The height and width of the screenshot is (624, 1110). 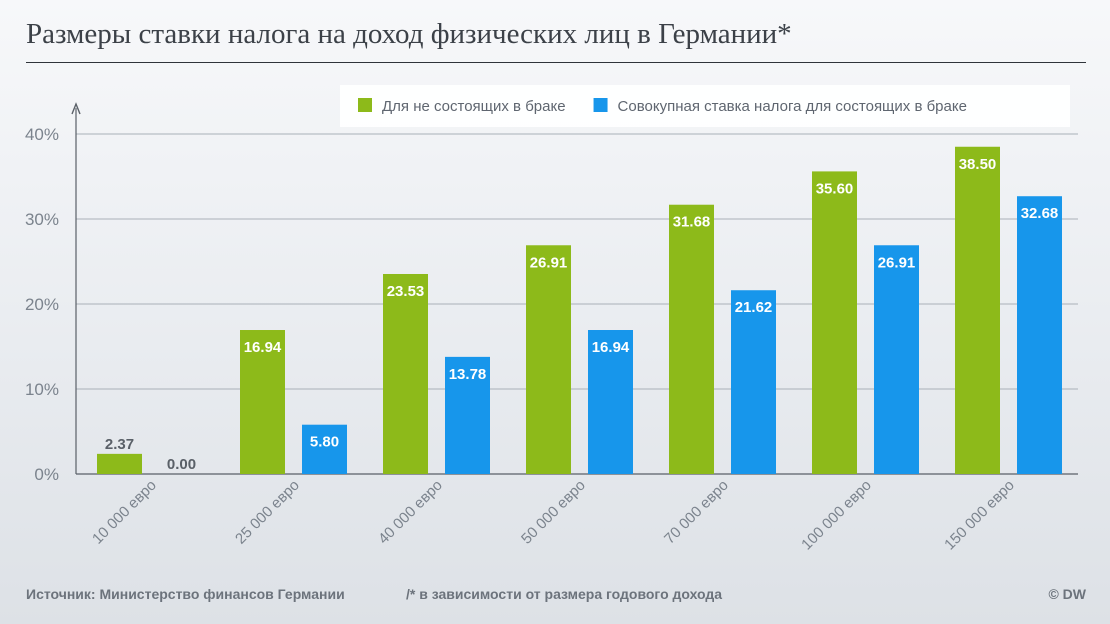 What do you see at coordinates (185, 594) in the screenshot?
I see `source-note: Источник: Министерство финансов Германии` at bounding box center [185, 594].